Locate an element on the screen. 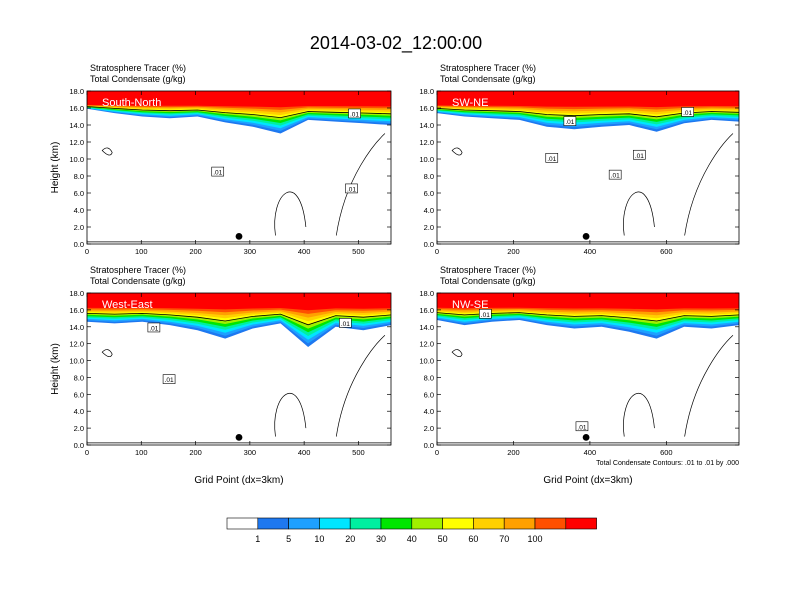  panel-label: West-East is located at coordinates (127, 305).